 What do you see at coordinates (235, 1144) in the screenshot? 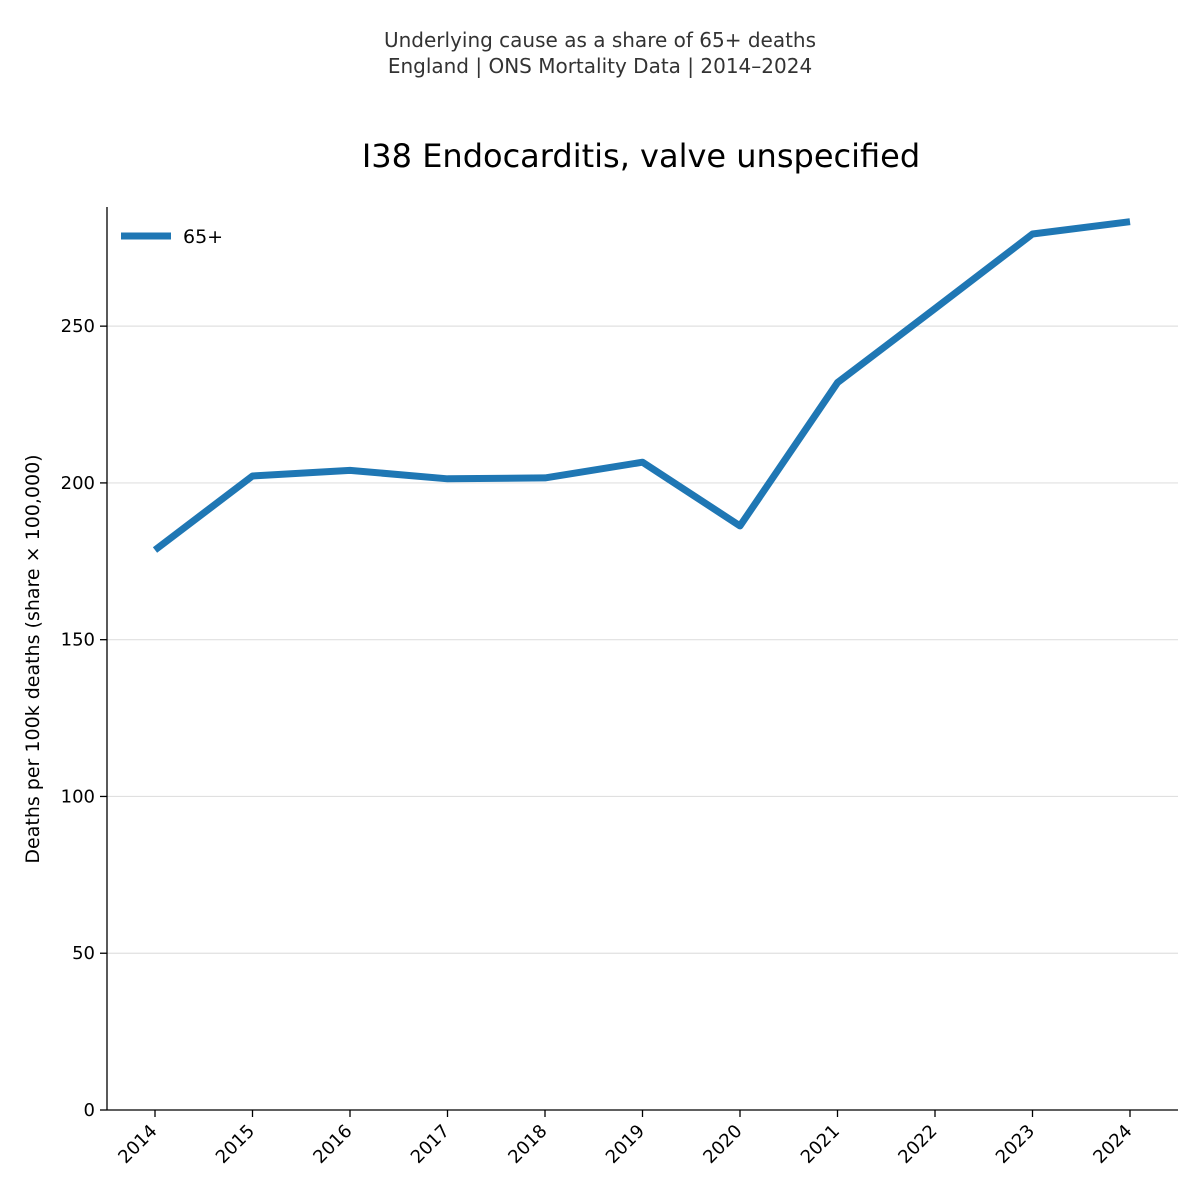
I see `x-tick-label: 2015` at bounding box center [235, 1144].